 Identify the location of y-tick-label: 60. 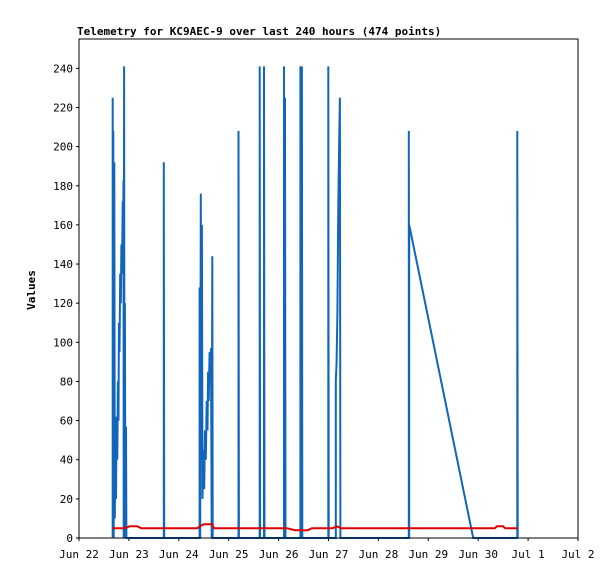
(66, 421).